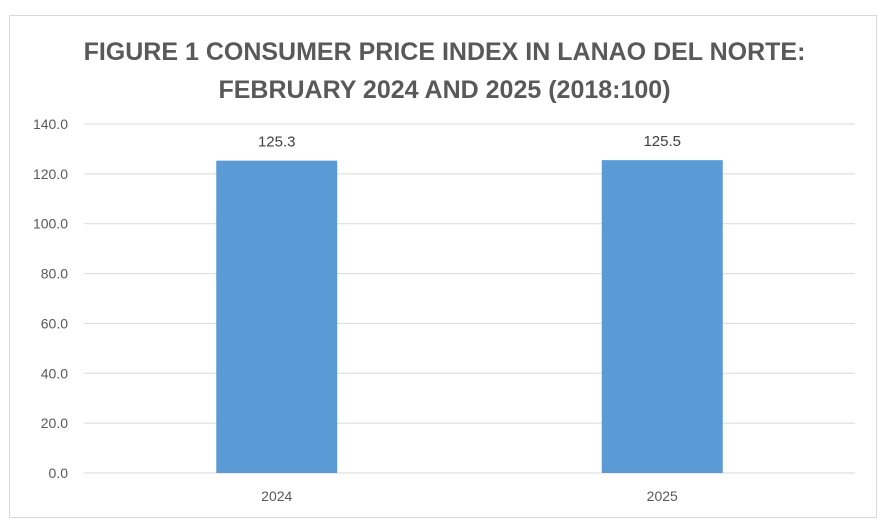  I want to click on y-tick-label: 0.0, so click(59, 473).